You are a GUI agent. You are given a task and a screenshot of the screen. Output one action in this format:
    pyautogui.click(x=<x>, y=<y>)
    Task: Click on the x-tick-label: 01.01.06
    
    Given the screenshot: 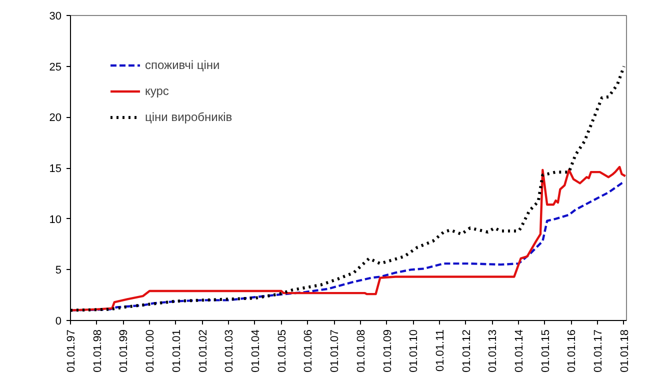 What is the action you would take?
    pyautogui.click(x=308, y=350)
    